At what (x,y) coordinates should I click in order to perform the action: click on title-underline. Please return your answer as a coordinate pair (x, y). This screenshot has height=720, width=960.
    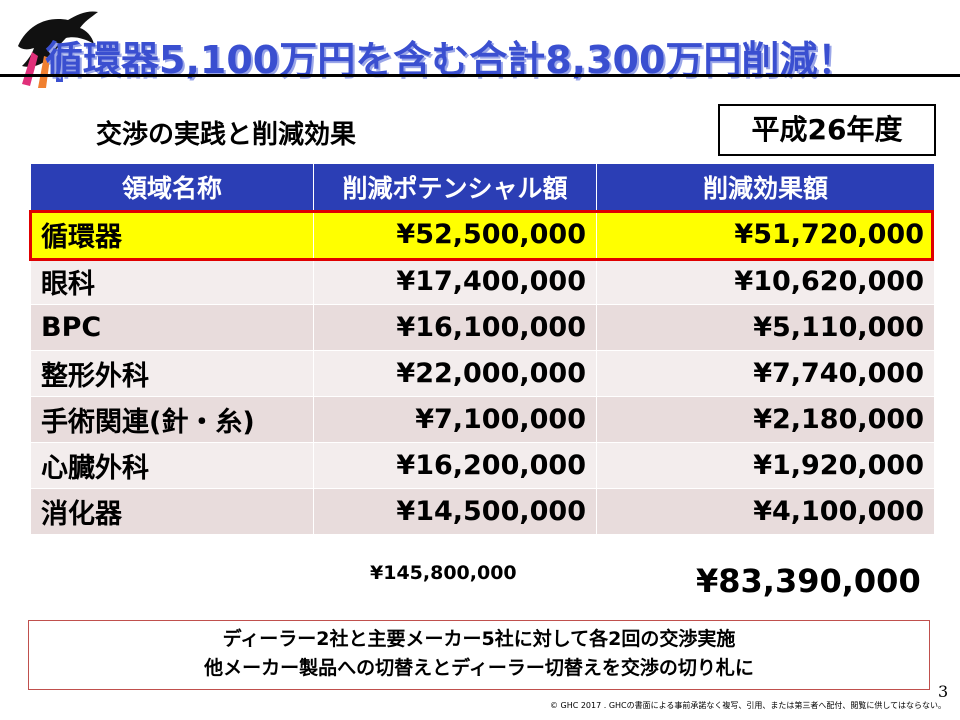
    Looking at the image, I should click on (480, 75).